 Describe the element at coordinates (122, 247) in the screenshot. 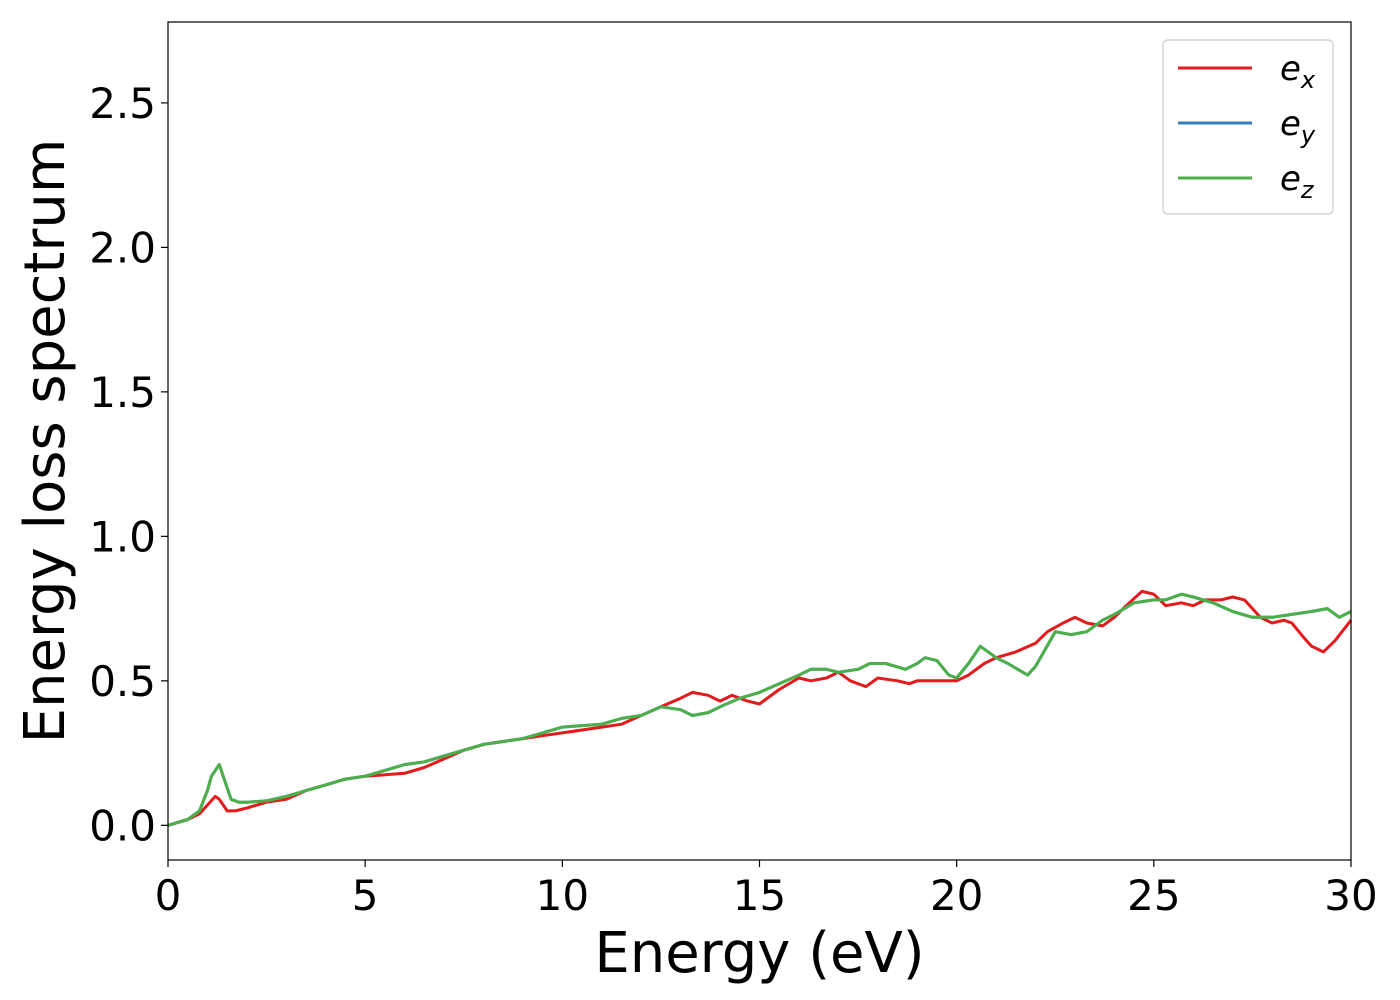

I see `y-tick-label: 2.0` at that location.